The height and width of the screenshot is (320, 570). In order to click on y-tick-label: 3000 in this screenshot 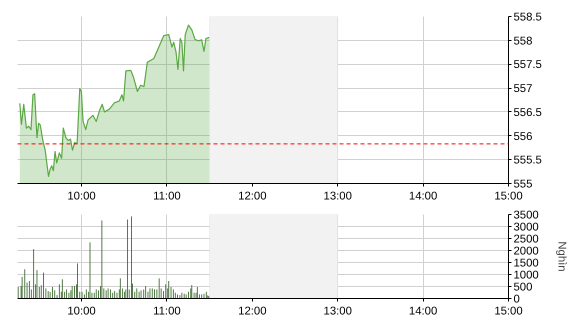, I will do `click(526, 228)`.